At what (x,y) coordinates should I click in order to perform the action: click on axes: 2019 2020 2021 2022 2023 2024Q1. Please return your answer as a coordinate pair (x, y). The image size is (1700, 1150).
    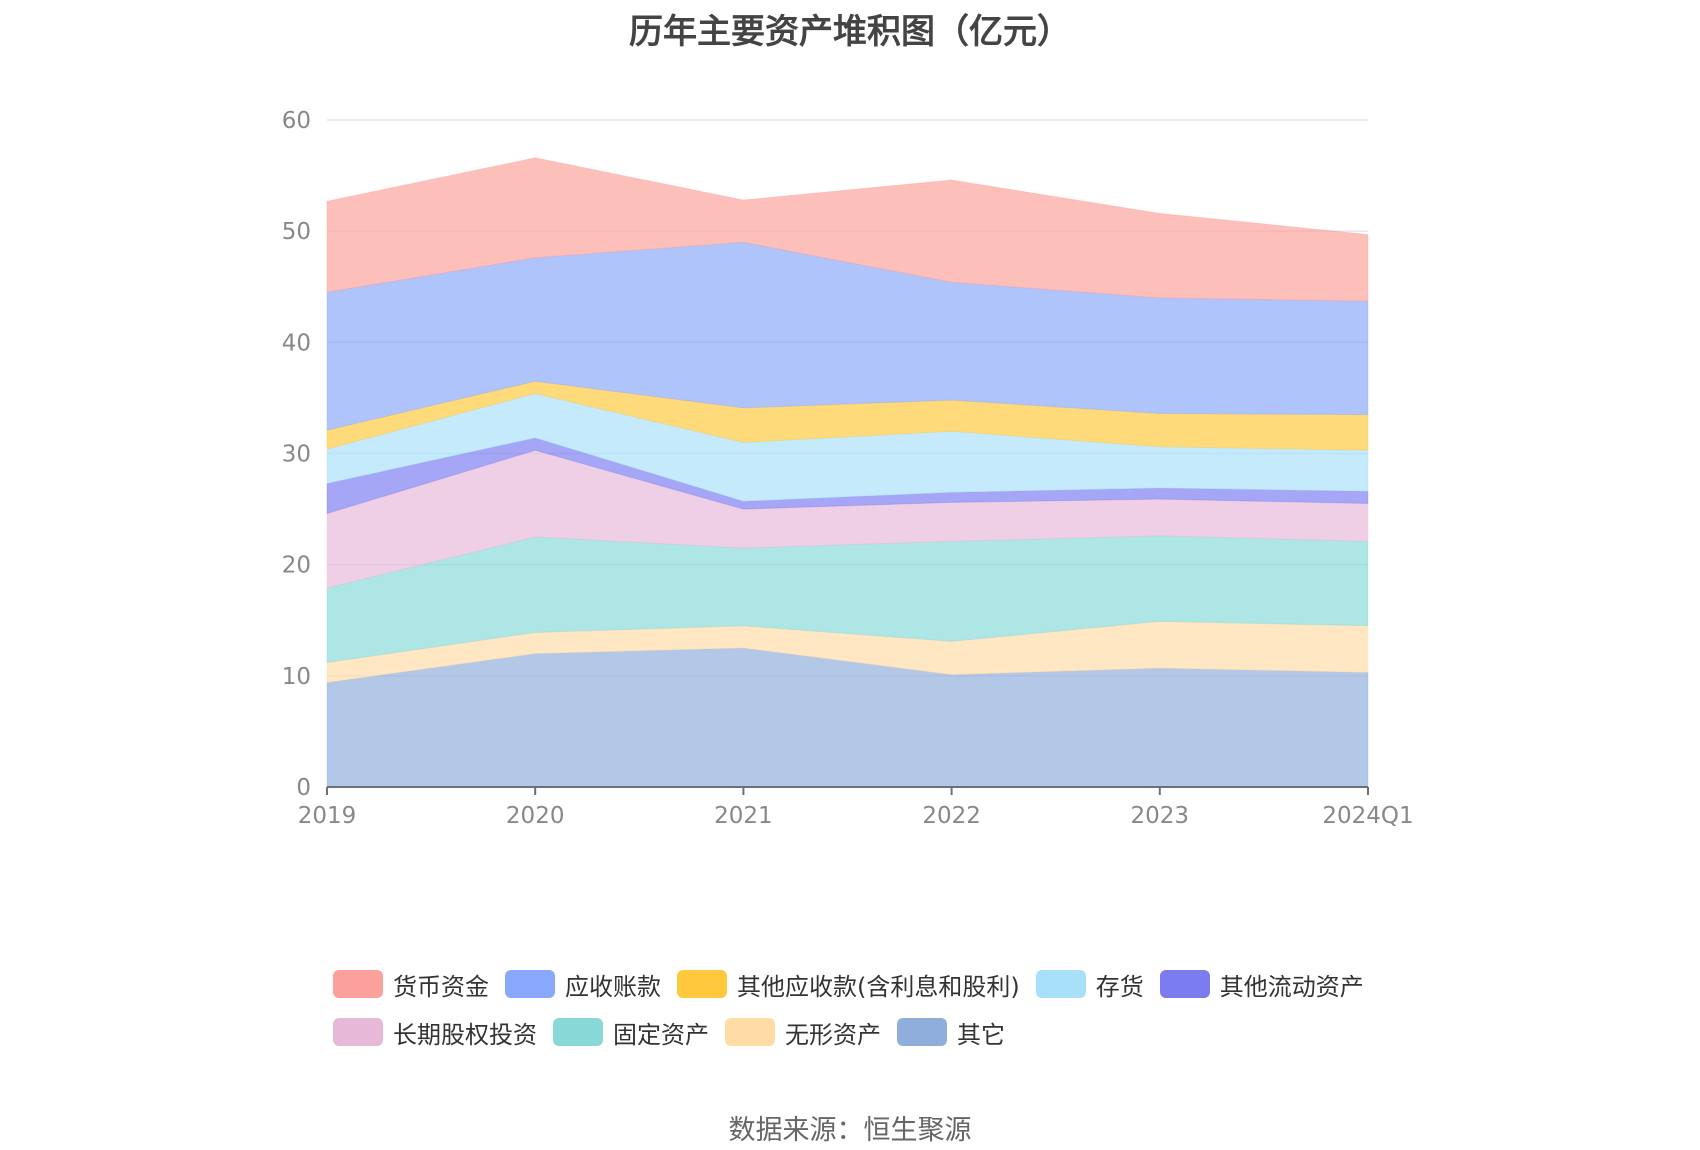
    Looking at the image, I should click on (856, 807).